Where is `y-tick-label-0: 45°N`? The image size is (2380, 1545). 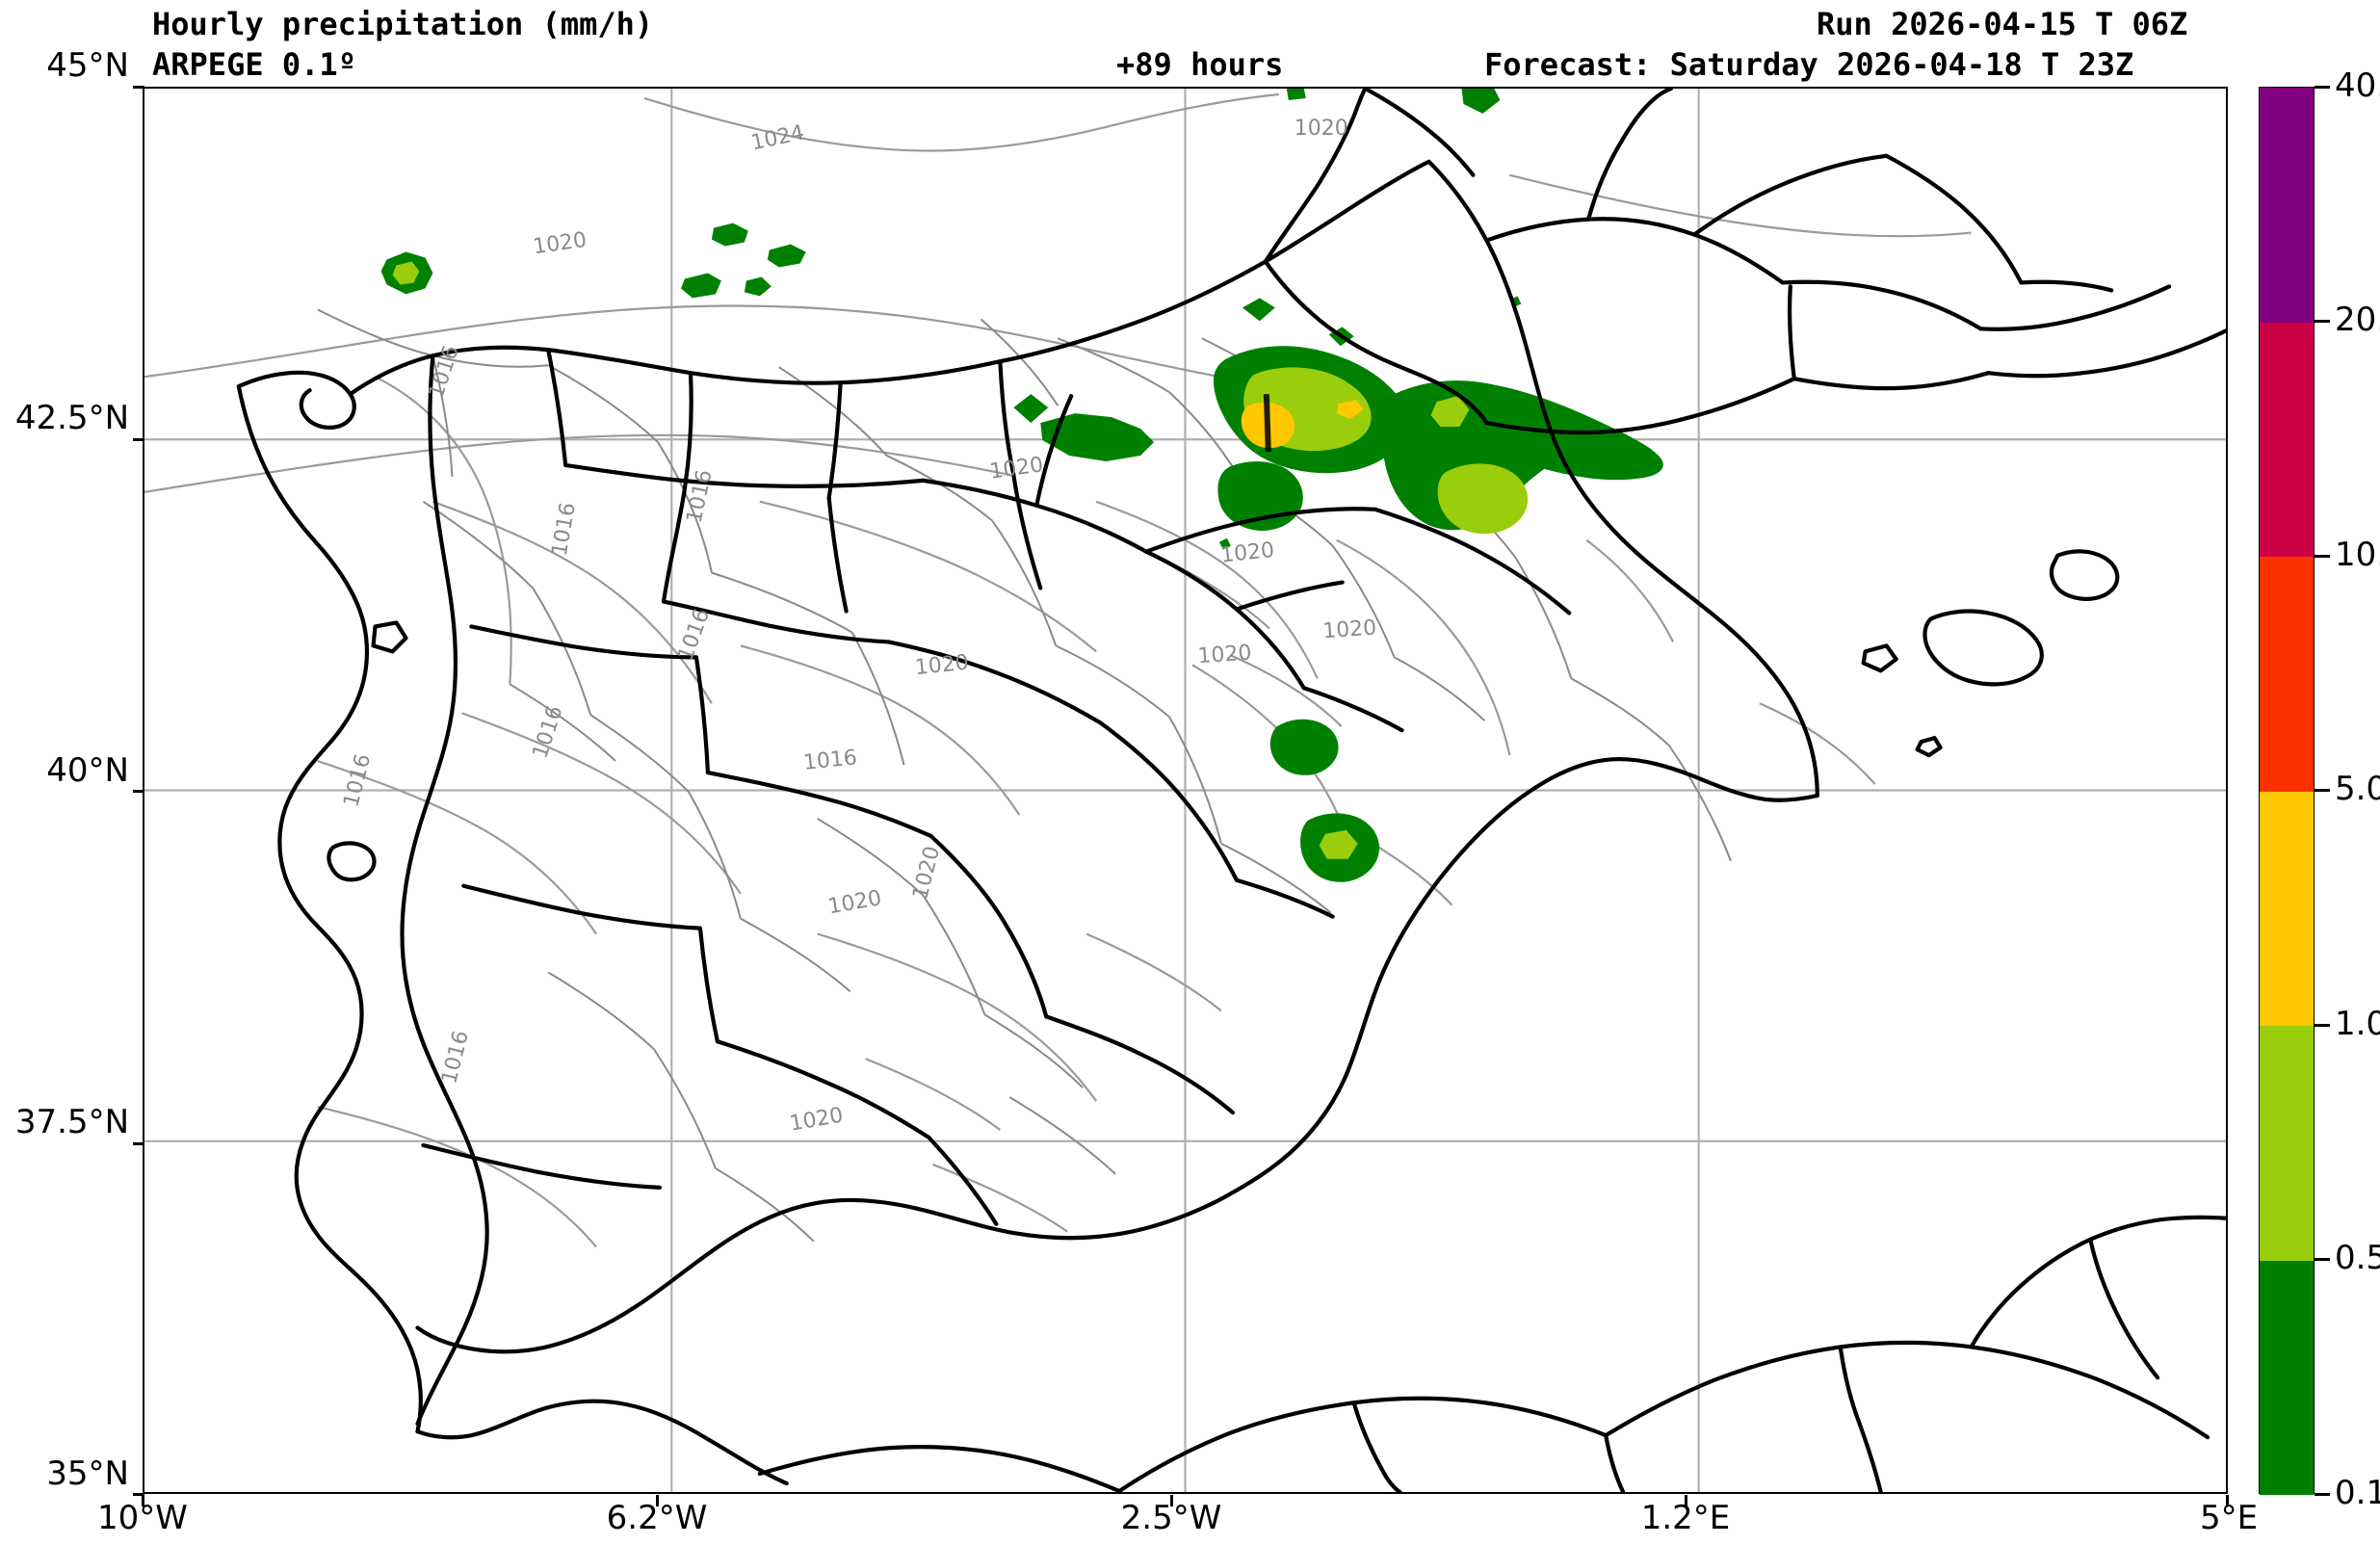 y-tick-label-0: 45°N is located at coordinates (88, 65).